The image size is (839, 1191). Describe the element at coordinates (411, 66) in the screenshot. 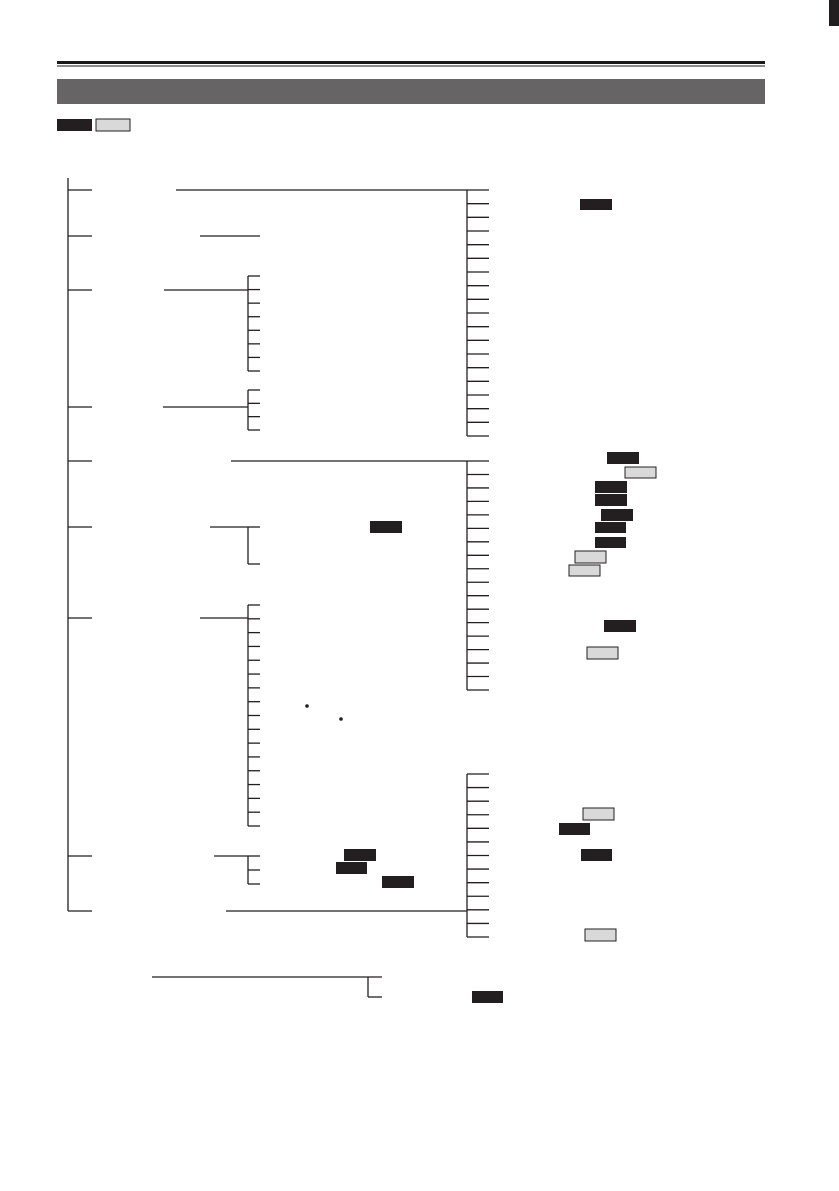

I see `header-rule-thin` at that location.